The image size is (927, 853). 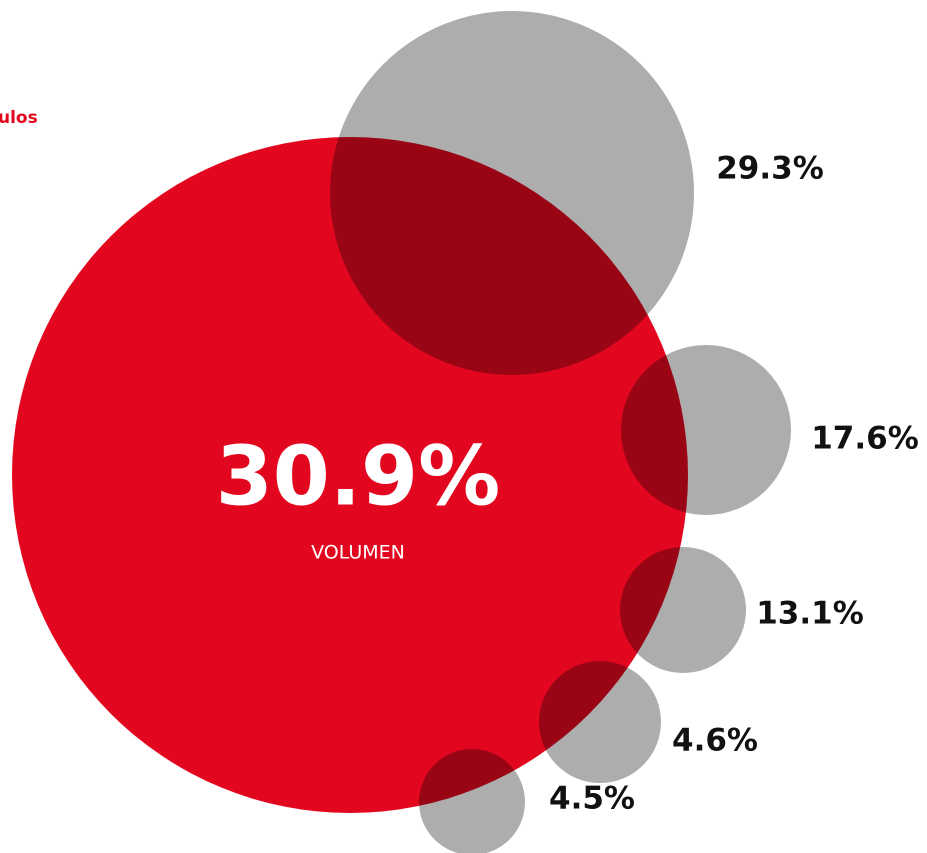 What do you see at coordinates (358, 476) in the screenshot?
I see `main-value-label: 30.9%` at bounding box center [358, 476].